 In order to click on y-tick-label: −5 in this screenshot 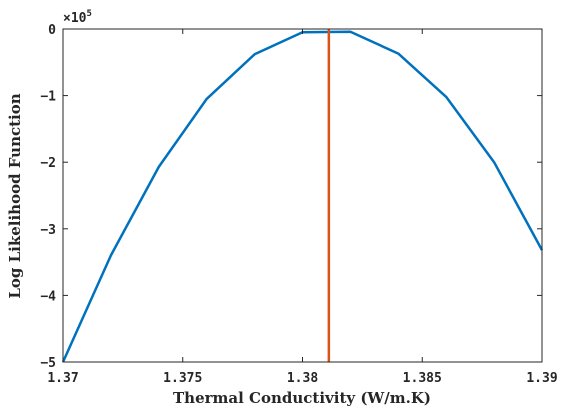, I will do `click(48, 363)`.